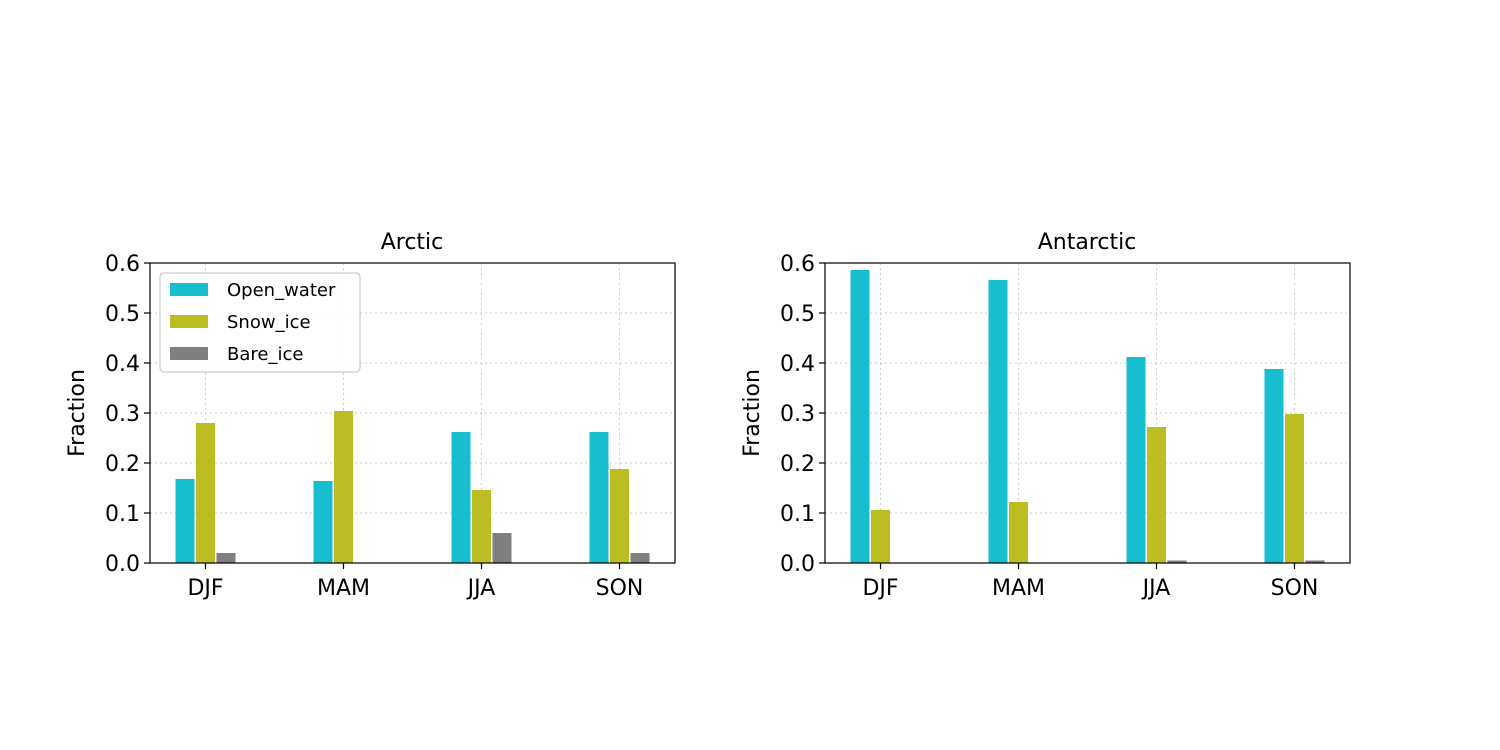 Image resolution: width=1500 pixels, height=750 pixels. I want to click on arctic-bar-snow-ice-mam, so click(343, 487).